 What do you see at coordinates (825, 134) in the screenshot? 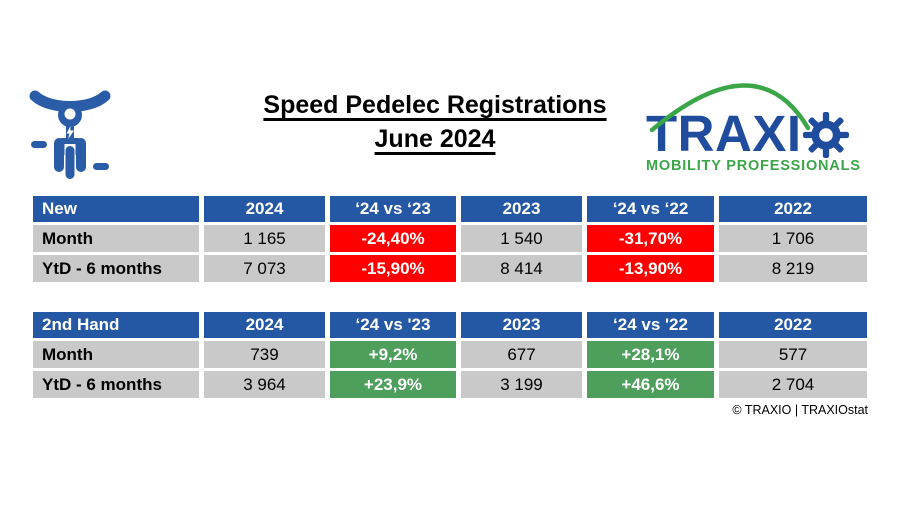
I see `gear-icon` at bounding box center [825, 134].